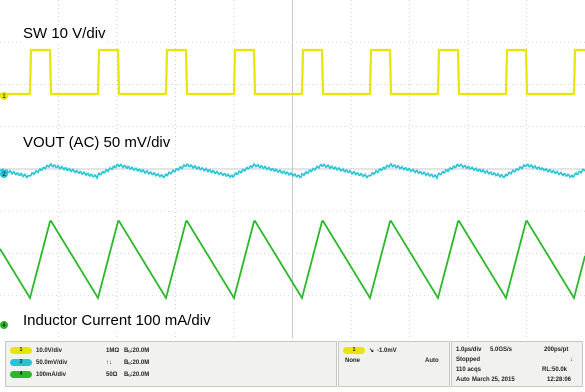 The width and height of the screenshot is (585, 392). I want to click on ch1-badge: 1, so click(21, 350).